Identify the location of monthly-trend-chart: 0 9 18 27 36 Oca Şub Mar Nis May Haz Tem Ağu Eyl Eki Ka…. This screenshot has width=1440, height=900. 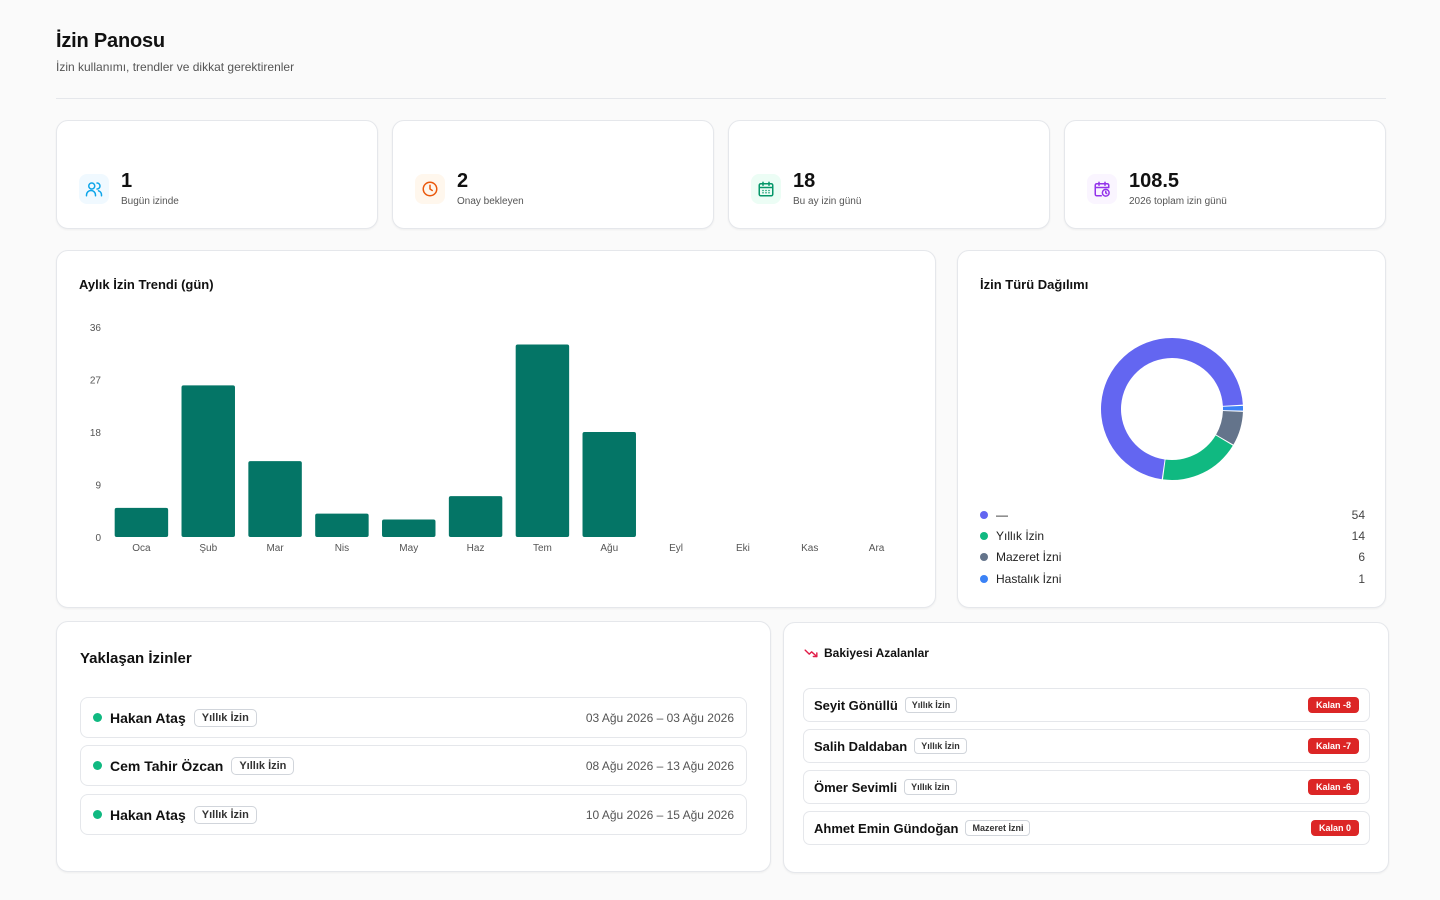
(487, 438).